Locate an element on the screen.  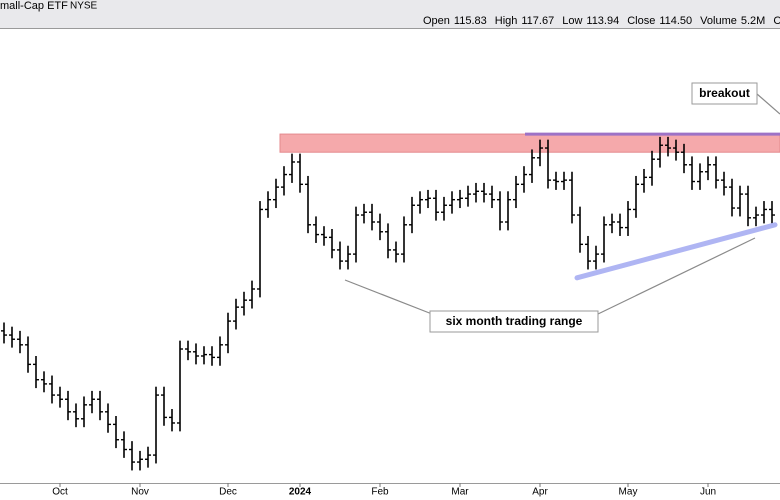
x-tick-label: 2024 is located at coordinates (300, 492).